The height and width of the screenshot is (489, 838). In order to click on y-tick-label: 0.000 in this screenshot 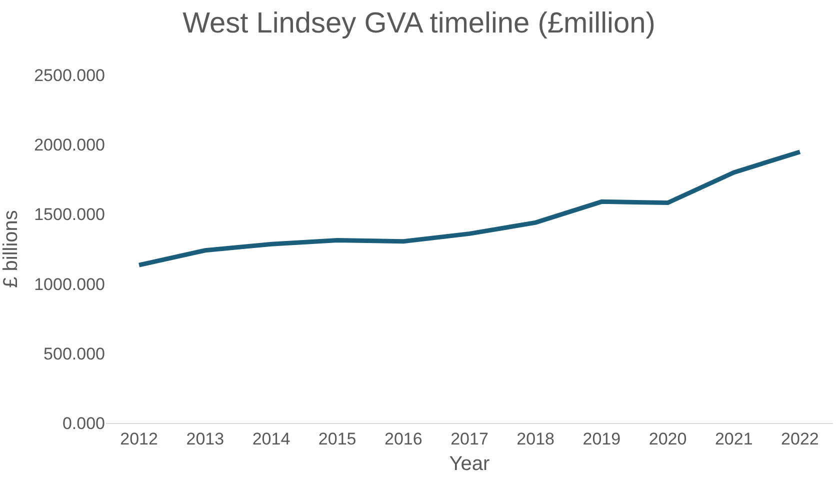, I will do `click(83, 423)`.